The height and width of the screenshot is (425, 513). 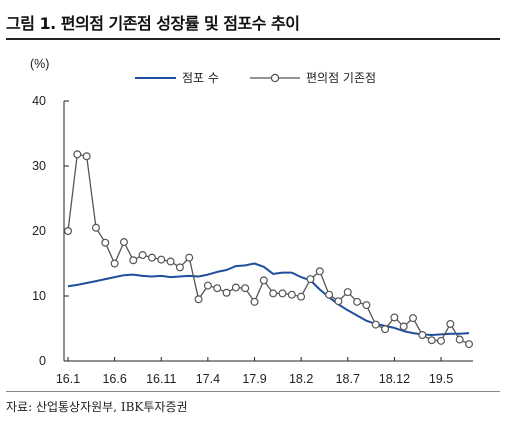 What do you see at coordinates (42, 361) in the screenshot?
I see `y-tick-label: 0` at bounding box center [42, 361].